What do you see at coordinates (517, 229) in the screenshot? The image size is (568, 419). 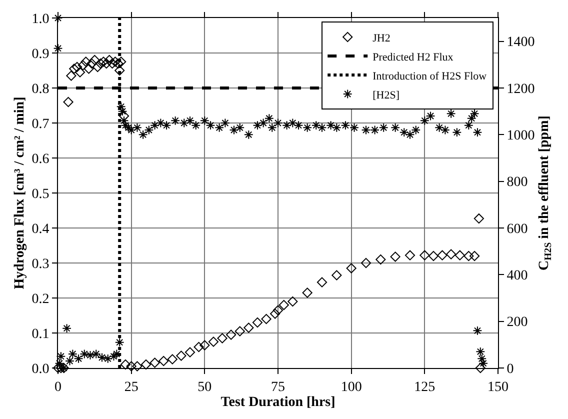 I see `y2-tick-label: 600` at bounding box center [517, 229].